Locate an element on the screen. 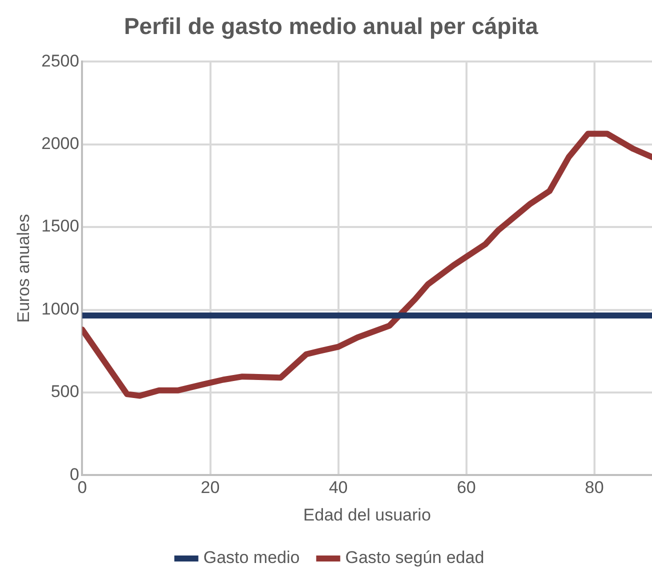 The height and width of the screenshot is (587, 652). y-tick-label: 2500 is located at coordinates (60, 60).